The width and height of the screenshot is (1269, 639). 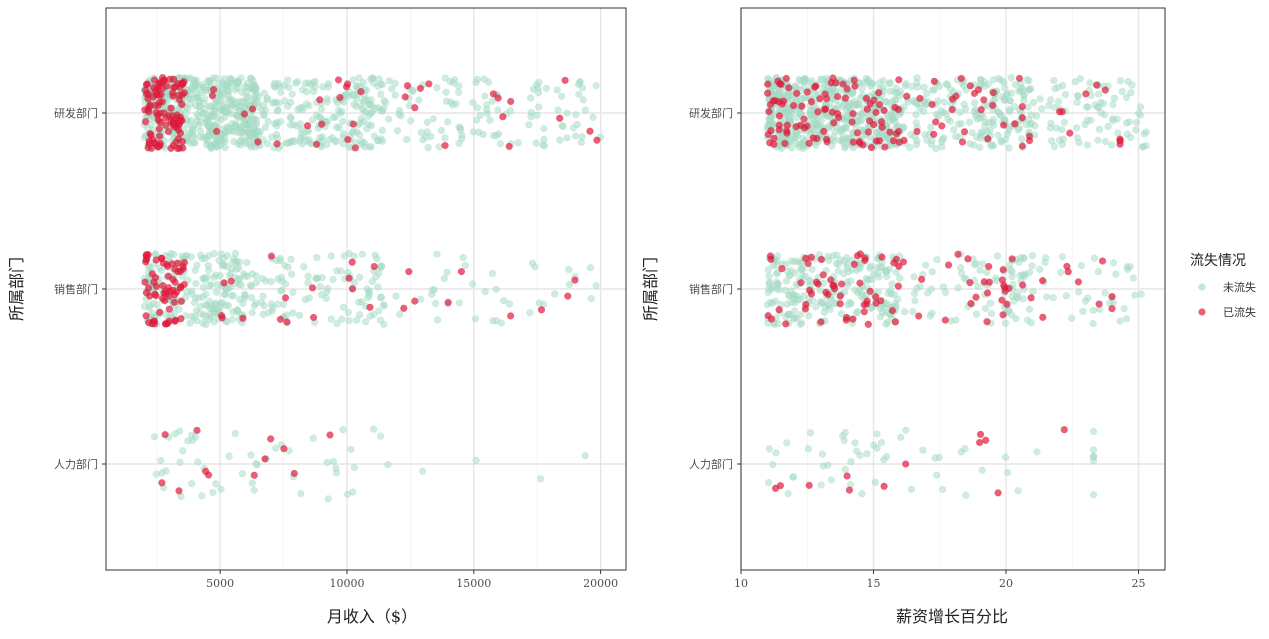 What do you see at coordinates (220, 583) in the screenshot?
I see `x-tick-label: 5000` at bounding box center [220, 583].